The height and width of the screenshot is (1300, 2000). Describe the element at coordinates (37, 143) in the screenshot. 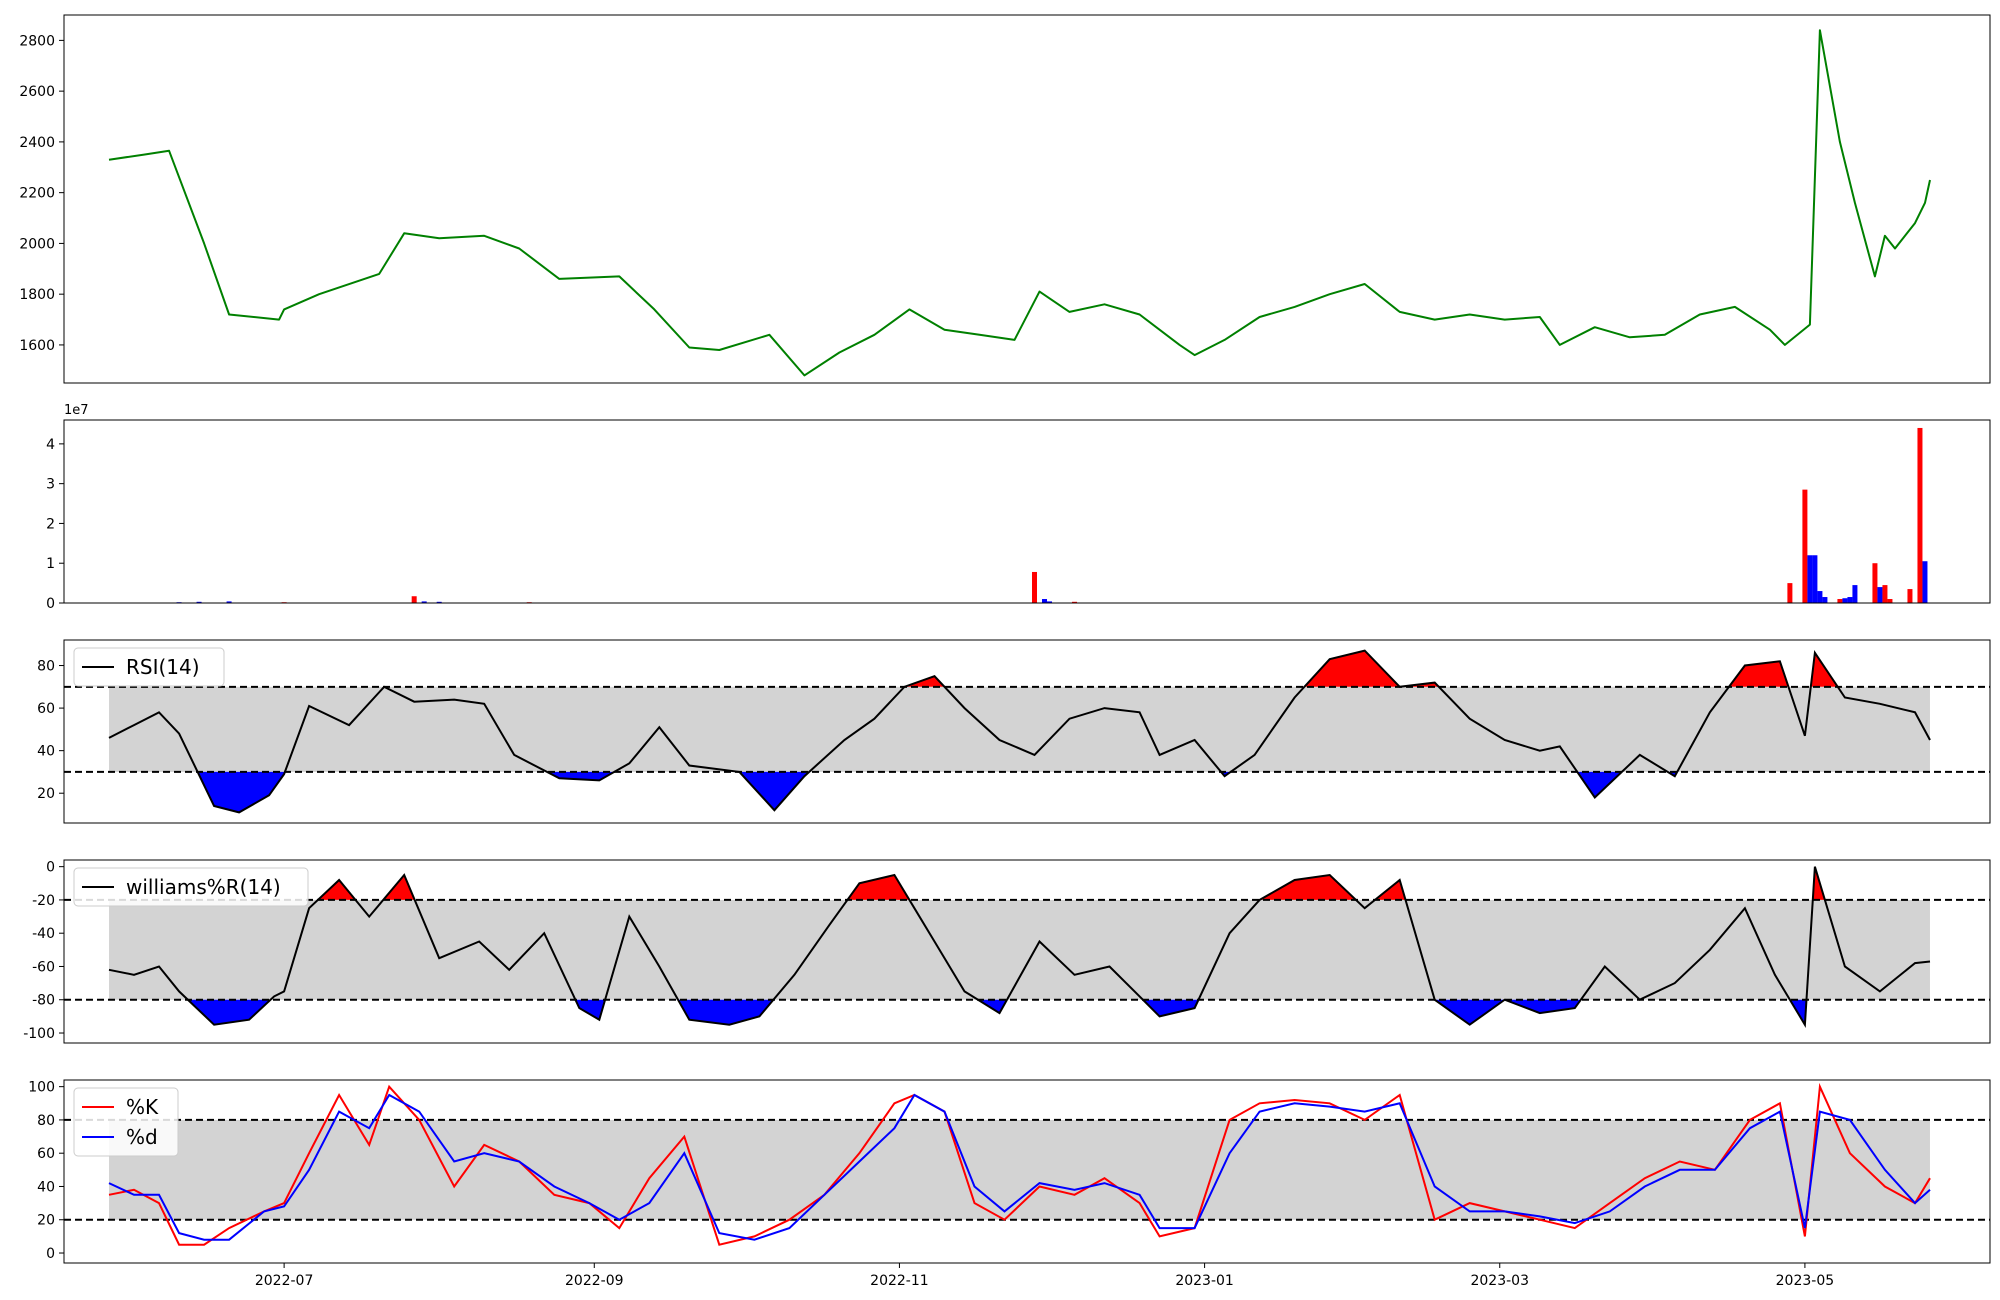

I see `price-ytick-label: 2400` at that location.